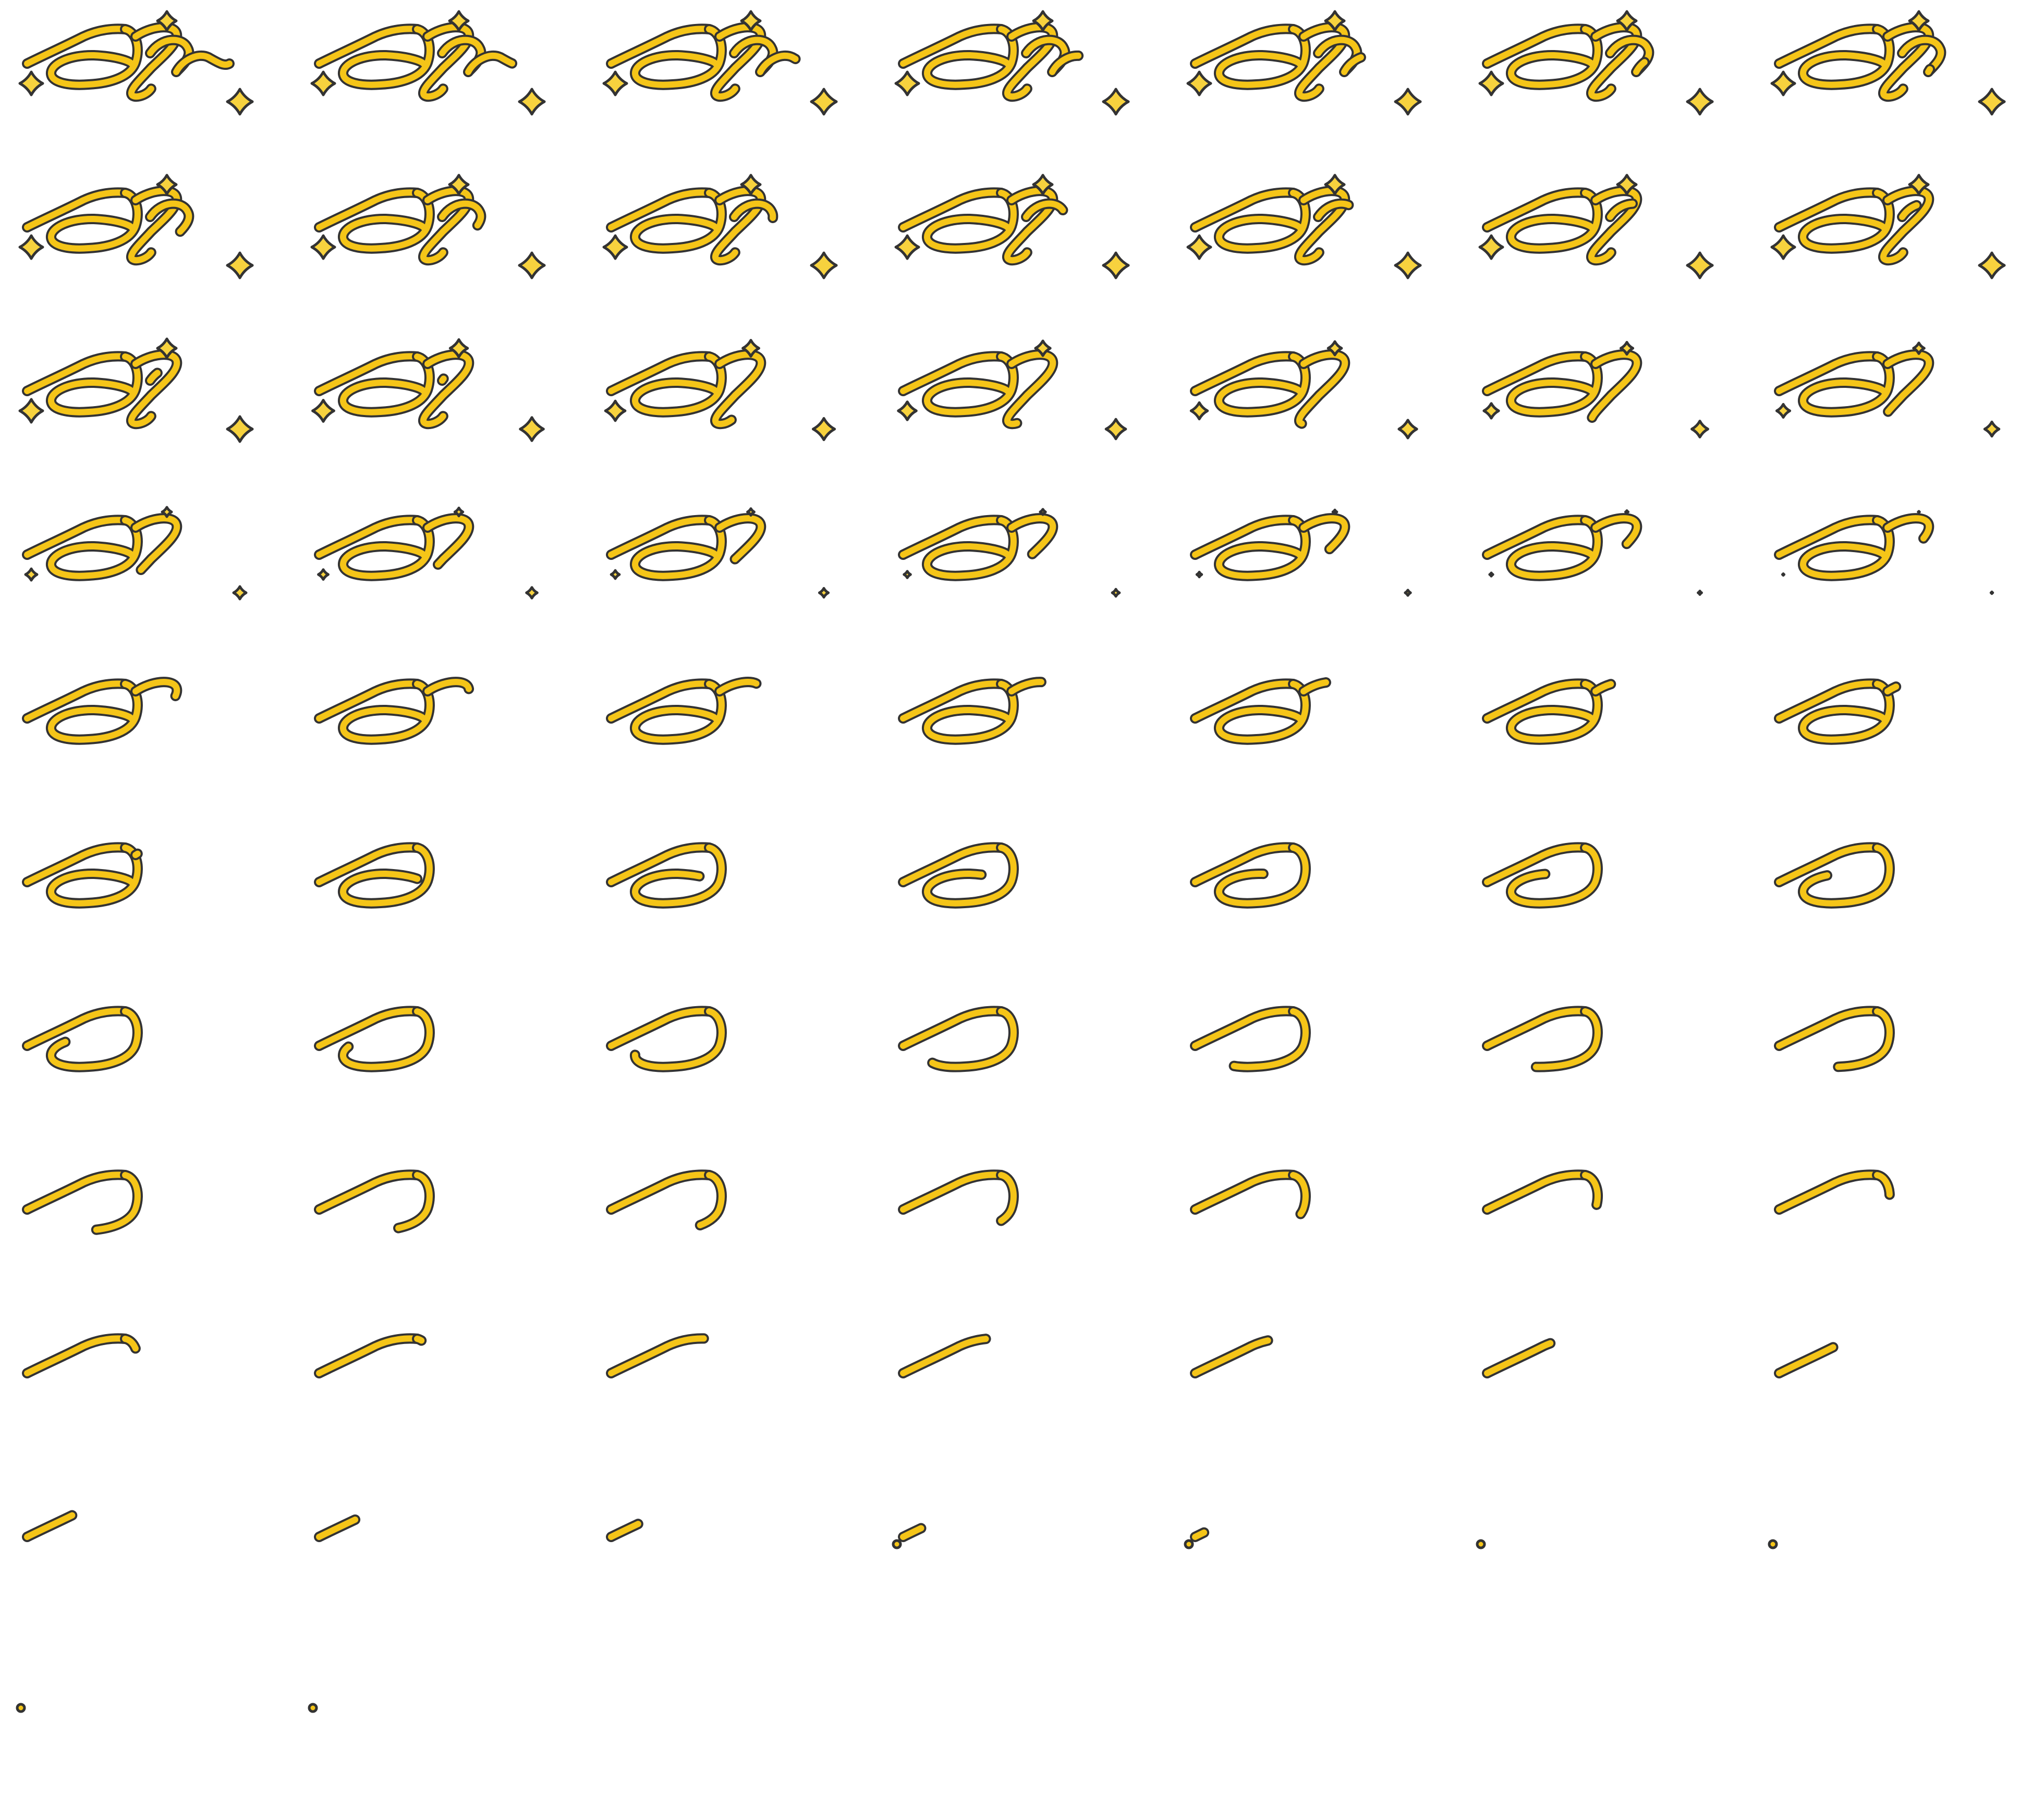 The image size is (2044, 1808). I want to click on lettering-stroke-outline, so click(169, 383).